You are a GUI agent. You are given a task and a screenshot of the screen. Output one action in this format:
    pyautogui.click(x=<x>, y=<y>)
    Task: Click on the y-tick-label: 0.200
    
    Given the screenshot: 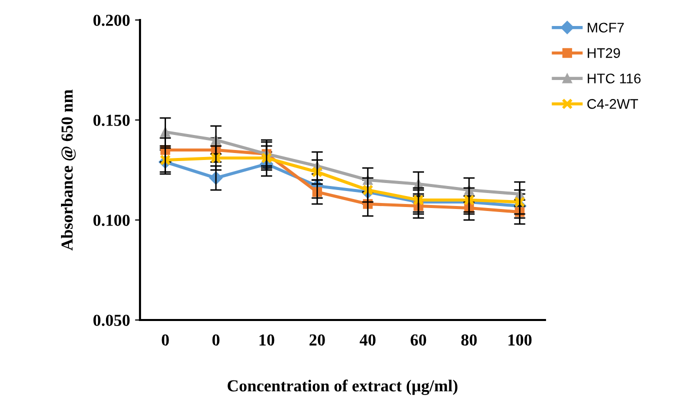 What is the action you would take?
    pyautogui.click(x=111, y=20)
    